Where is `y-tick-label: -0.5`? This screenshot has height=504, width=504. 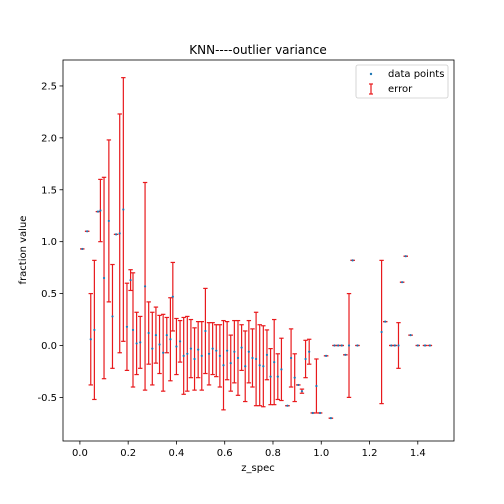 y-tick-label: -0.5 is located at coordinates (47, 398).